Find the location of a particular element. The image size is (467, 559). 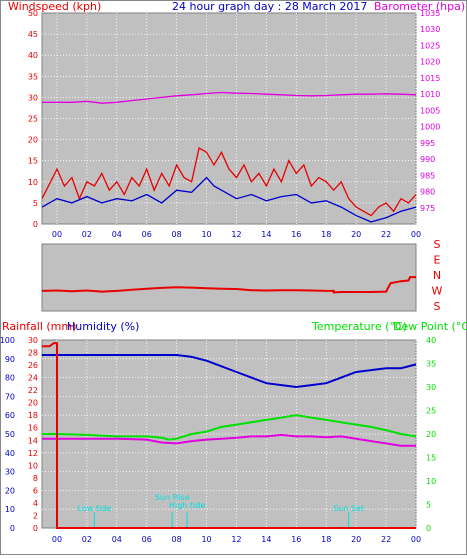

barometer-tick: 1035 is located at coordinates (430, 13).